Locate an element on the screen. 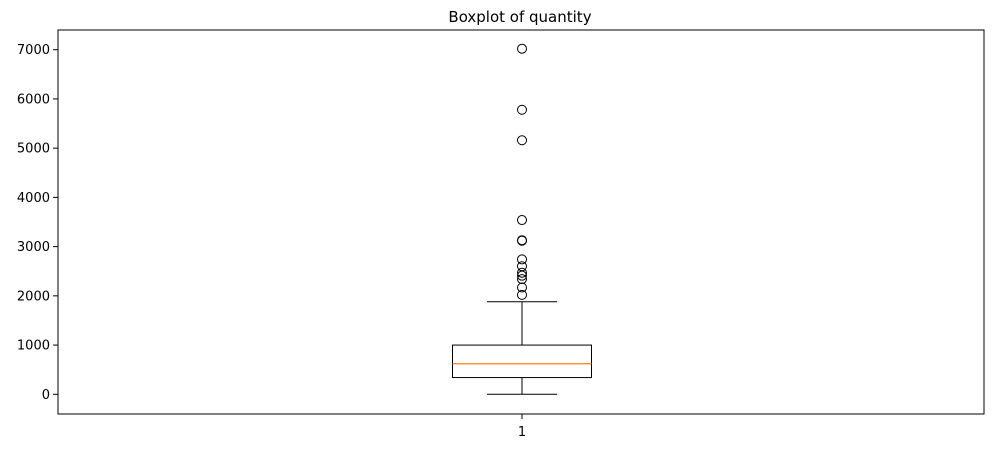 The height and width of the screenshot is (449, 995). x-tick-label: 1 is located at coordinates (522, 432).